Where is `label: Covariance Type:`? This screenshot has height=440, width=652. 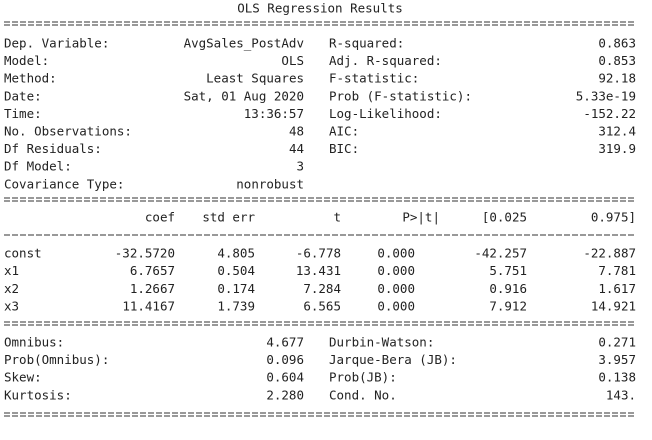
label: Covariance Type: is located at coordinates (64, 183).